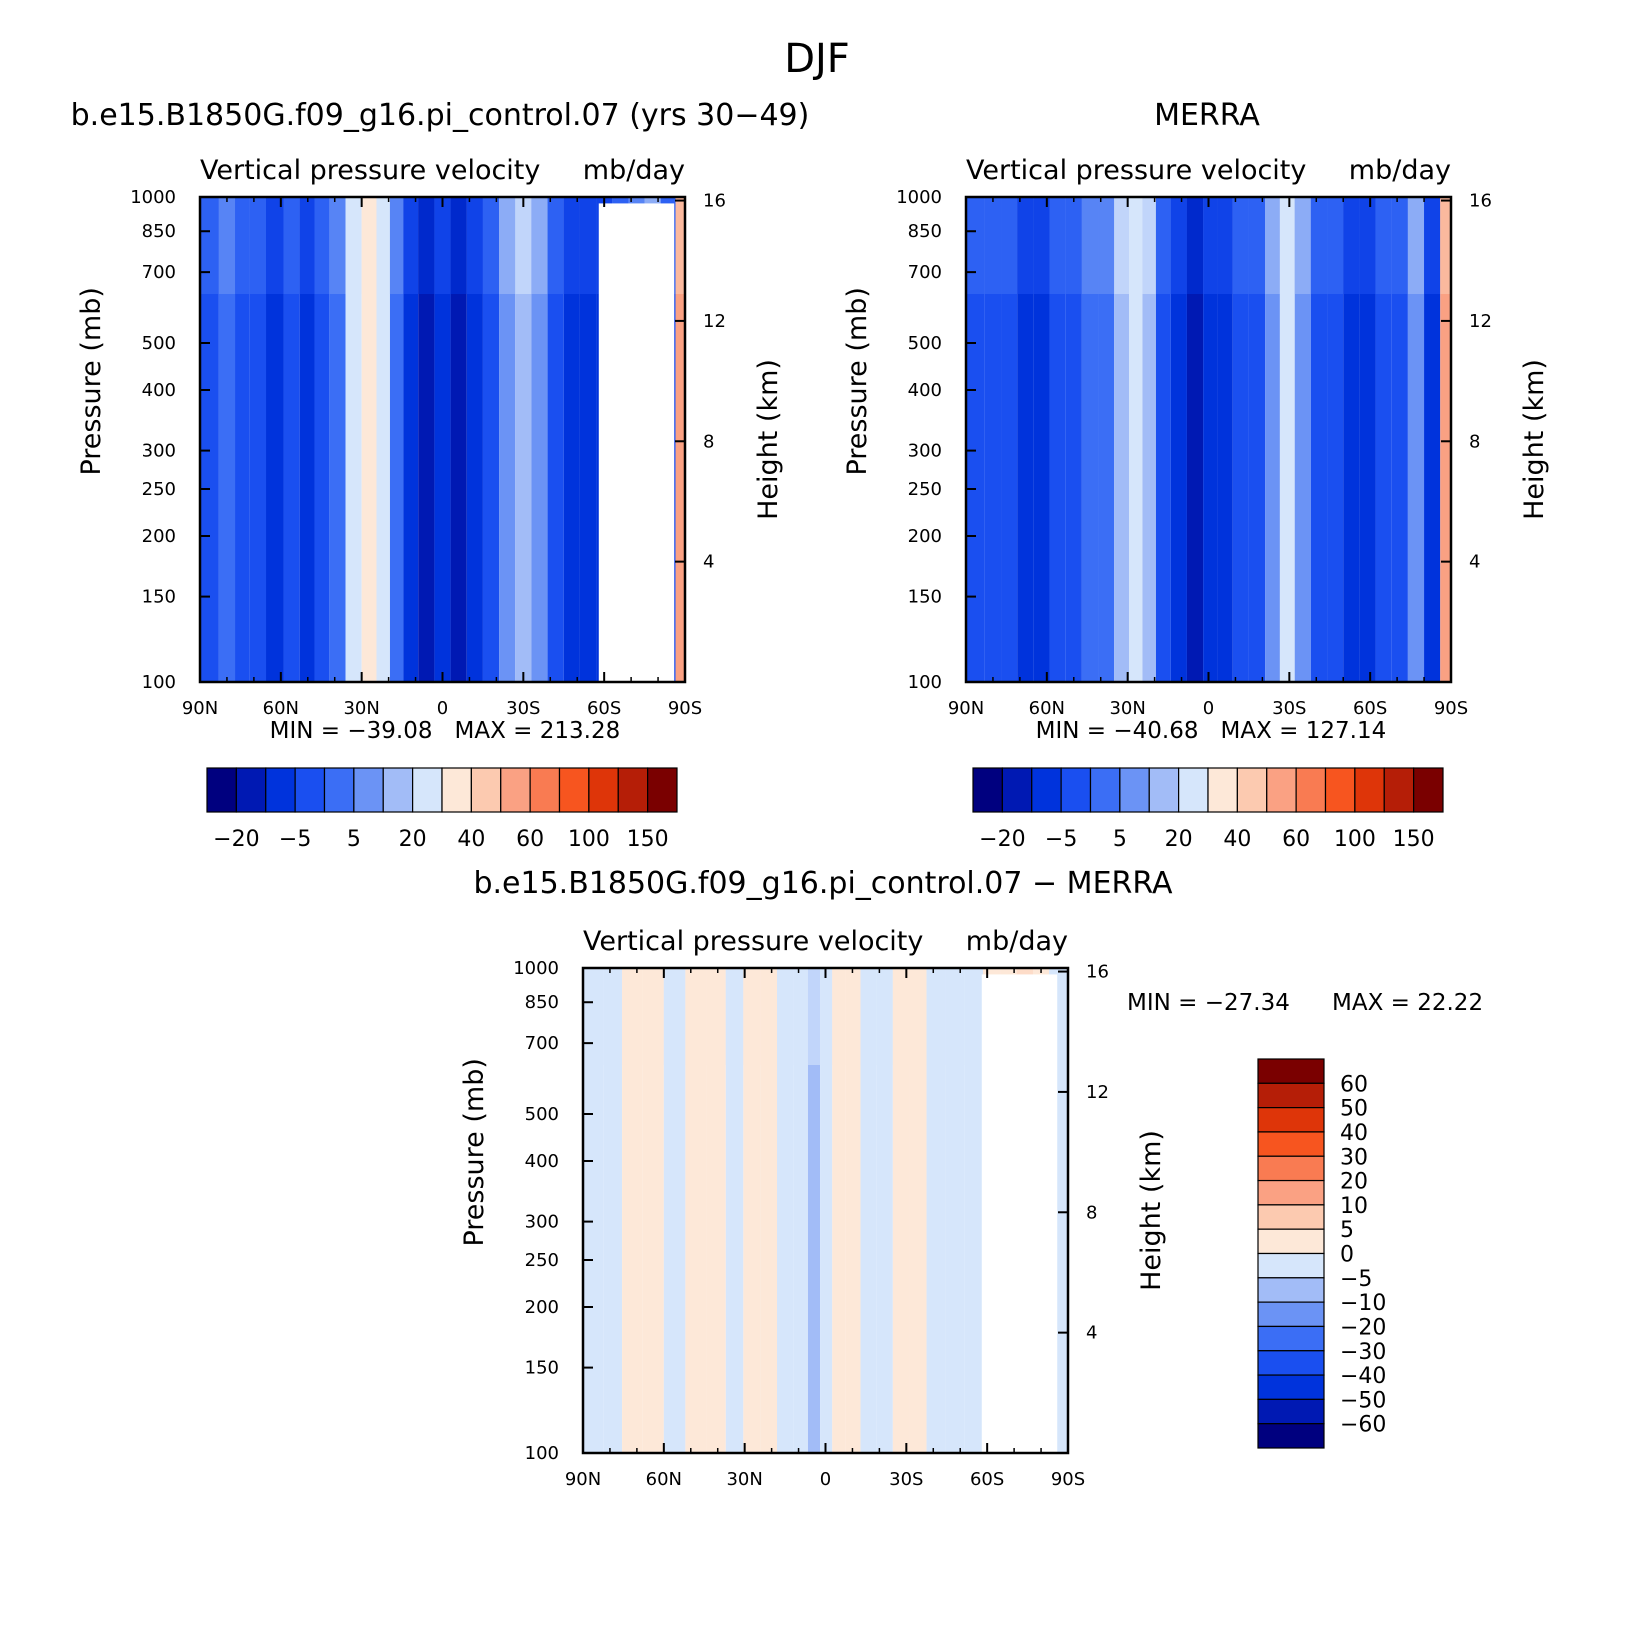  What do you see at coordinates (1363, 1400) in the screenshot?
I see `colorbar-label-diff: −50` at bounding box center [1363, 1400].